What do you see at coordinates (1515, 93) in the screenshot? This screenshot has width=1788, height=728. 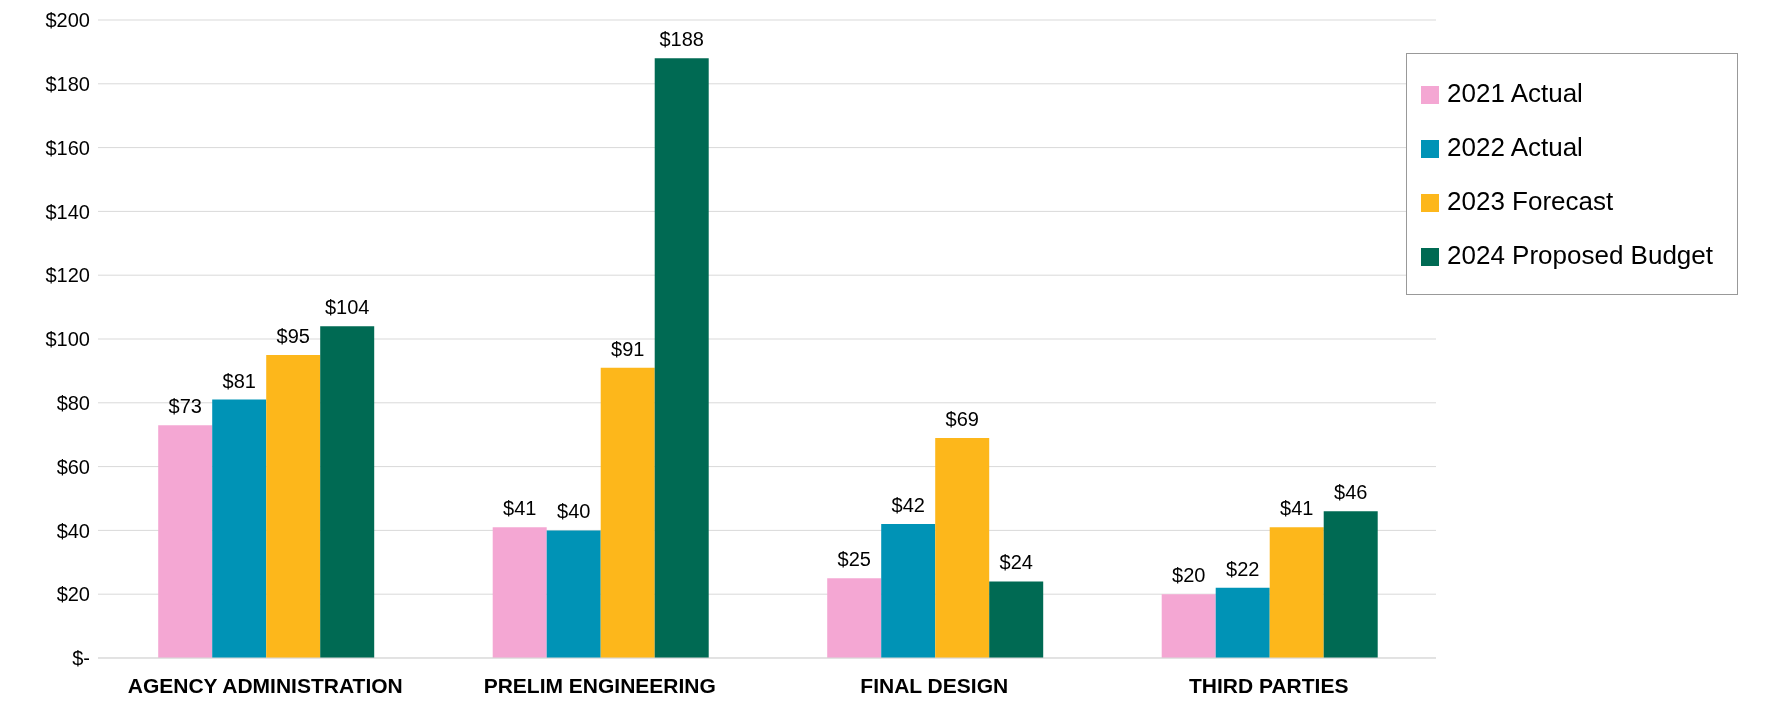 I see `legend-label: 2021 Actual` at bounding box center [1515, 93].